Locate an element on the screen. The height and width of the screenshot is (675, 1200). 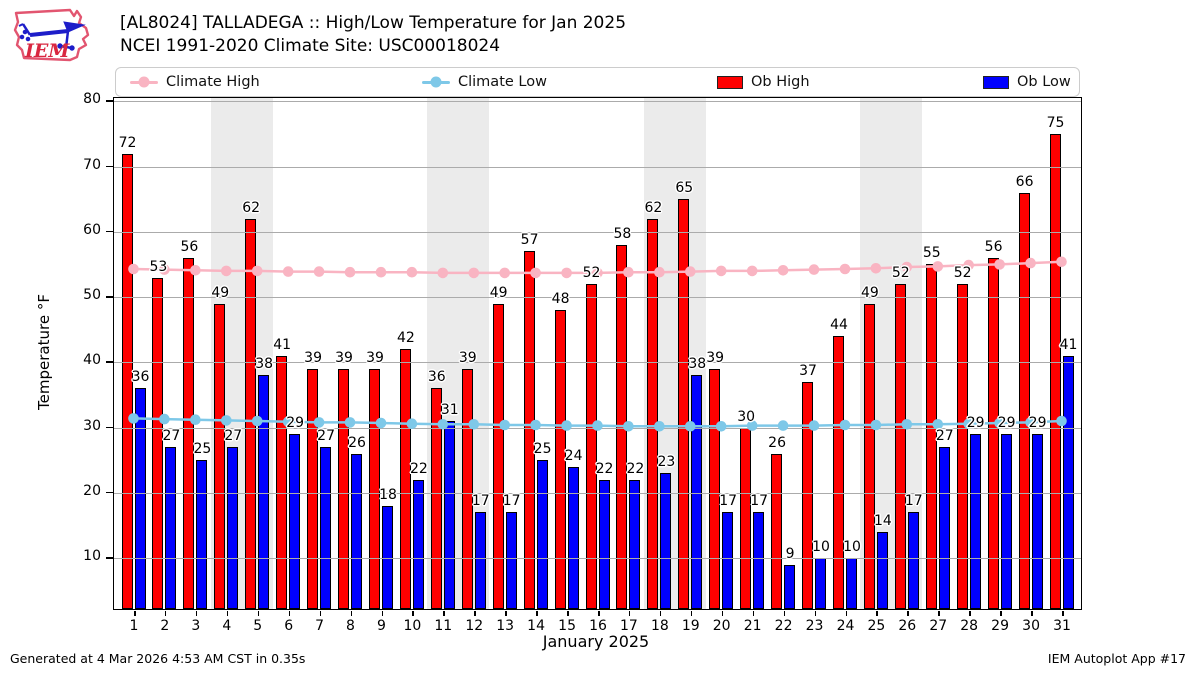
ob-low-value-label: 24 is located at coordinates (573, 455).